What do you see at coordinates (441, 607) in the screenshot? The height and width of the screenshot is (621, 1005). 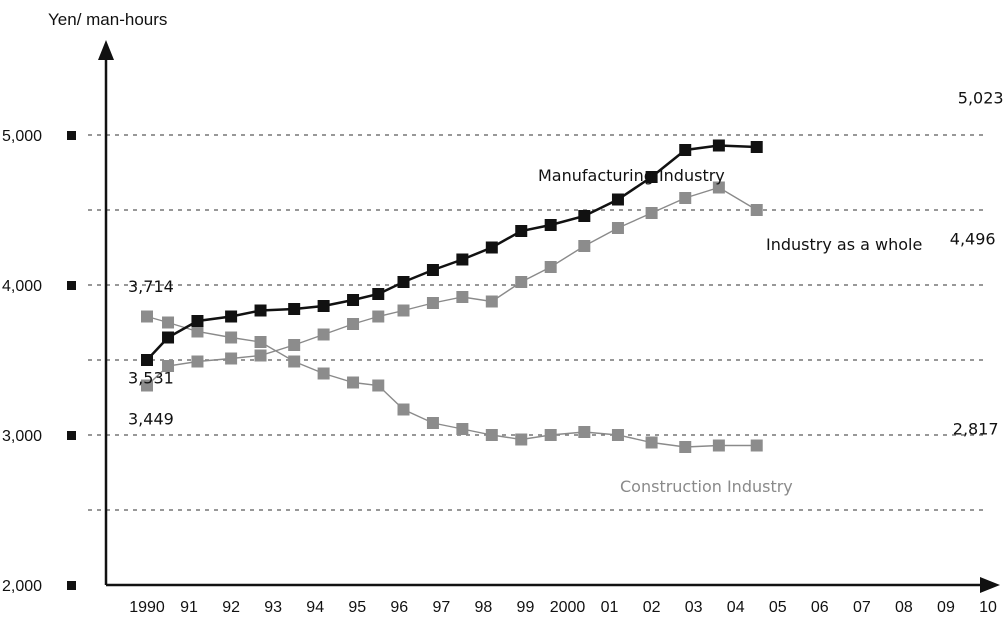 I see `x-tick-label: 97` at bounding box center [441, 607].